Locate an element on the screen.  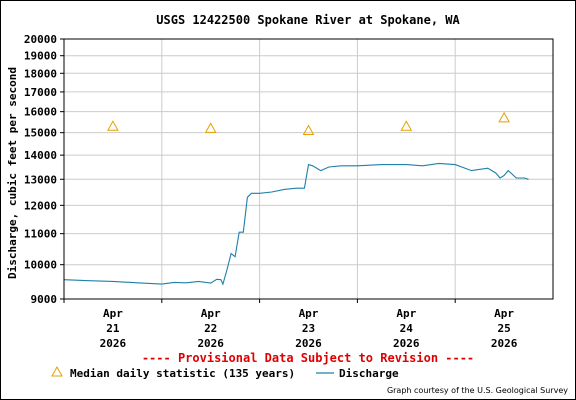
median-markers is located at coordinates (308, 123).